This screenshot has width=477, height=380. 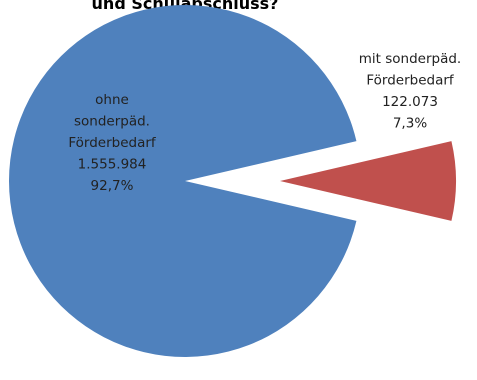 What do you see at coordinates (410, 81) in the screenshot?
I see `data-label-mit-line: Förderbedarf` at bounding box center [410, 81].